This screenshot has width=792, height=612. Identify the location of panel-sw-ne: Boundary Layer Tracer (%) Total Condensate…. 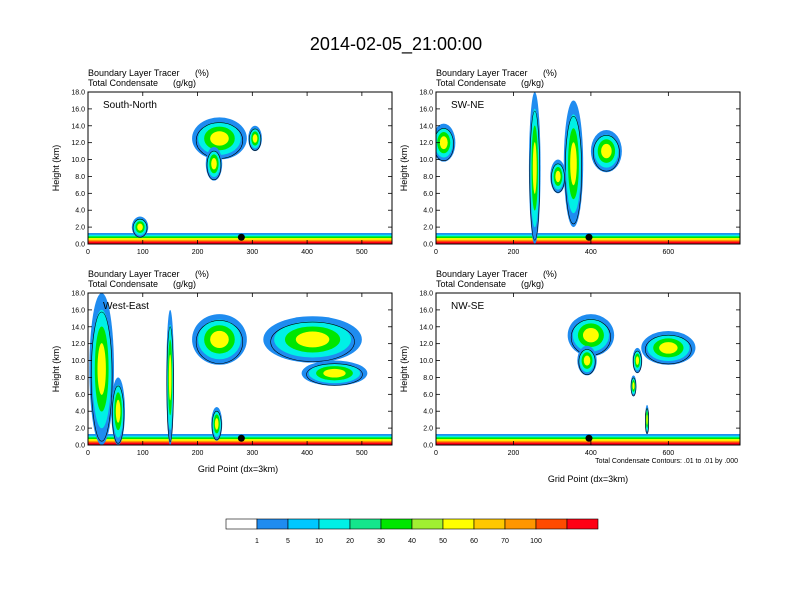
(570, 162).